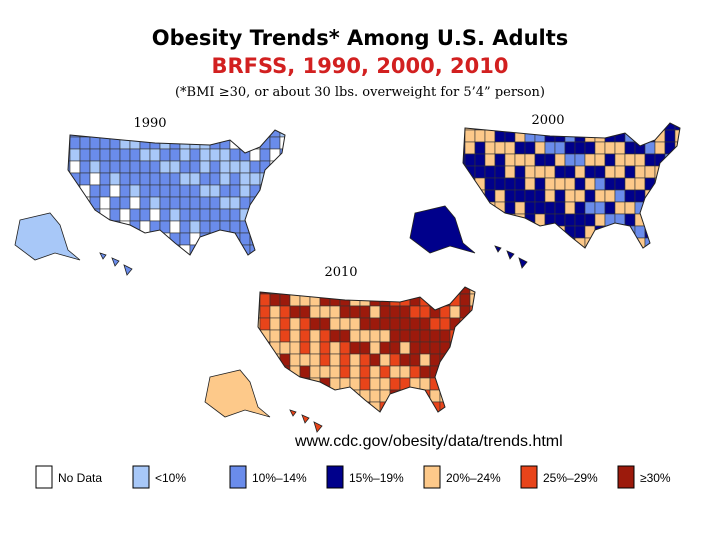 The height and width of the screenshot is (540, 720). I want to click on map-year-label: 1990, so click(149, 123).